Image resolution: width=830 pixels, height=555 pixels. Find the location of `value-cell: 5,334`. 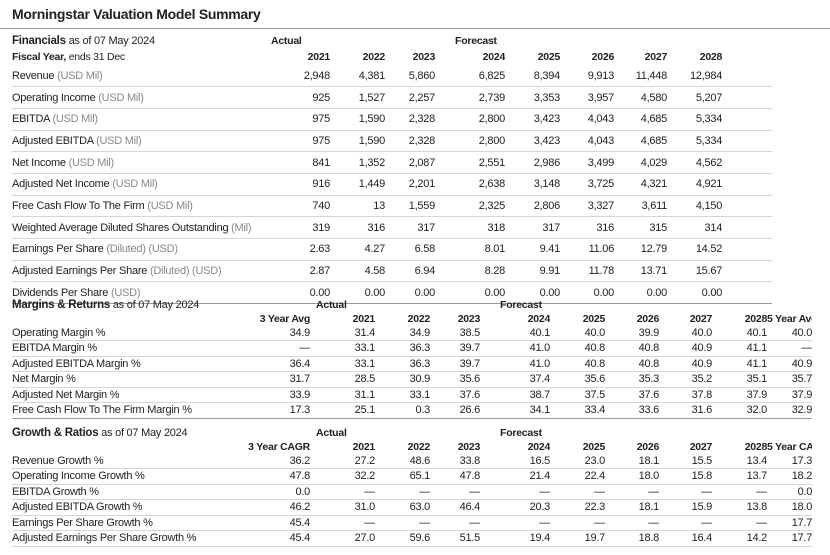

value-cell: 5,334 is located at coordinates (695, 119).